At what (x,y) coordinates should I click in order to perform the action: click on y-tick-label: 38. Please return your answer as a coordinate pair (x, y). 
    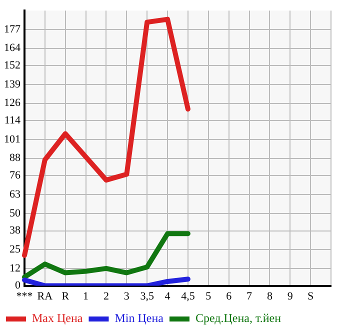
    Looking at the image, I should click on (15, 230).